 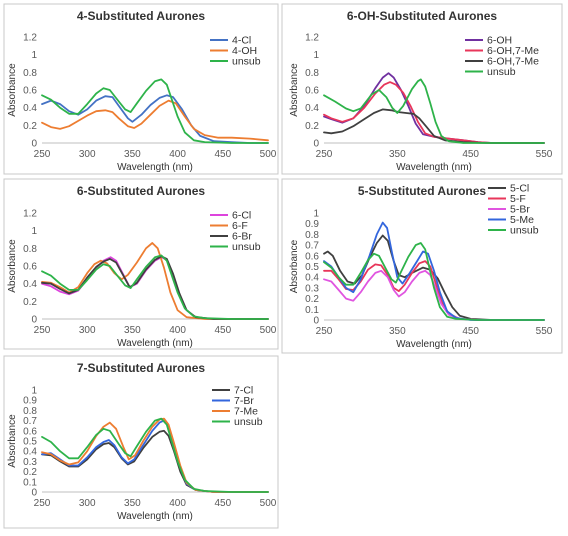 I want to click on chart-3-y-tick-label: 1, so click(x=34, y=231).